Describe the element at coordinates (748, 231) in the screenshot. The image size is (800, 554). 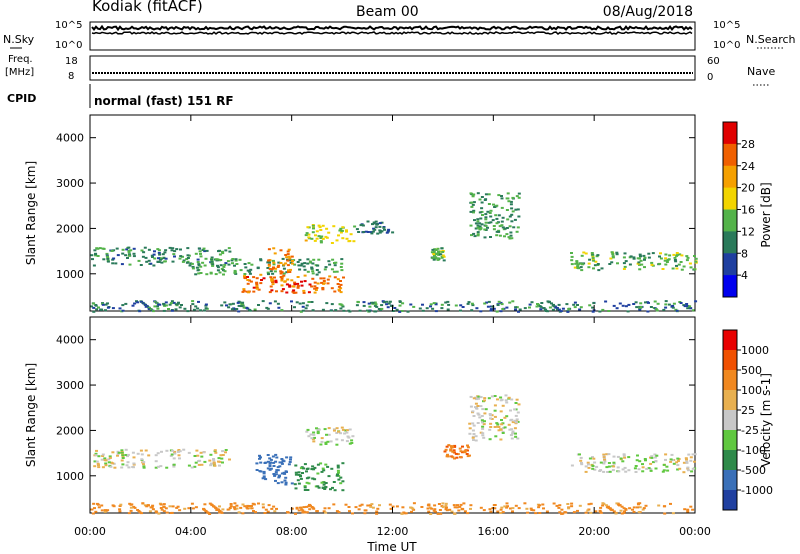
I see `colorbar-tick-label: 12` at that location.